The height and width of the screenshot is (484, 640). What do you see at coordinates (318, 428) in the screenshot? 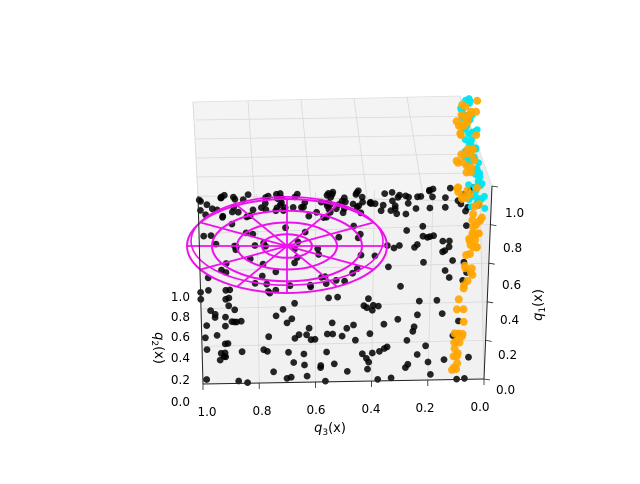
I see `x-axis-label-main: q` at bounding box center [318, 428].